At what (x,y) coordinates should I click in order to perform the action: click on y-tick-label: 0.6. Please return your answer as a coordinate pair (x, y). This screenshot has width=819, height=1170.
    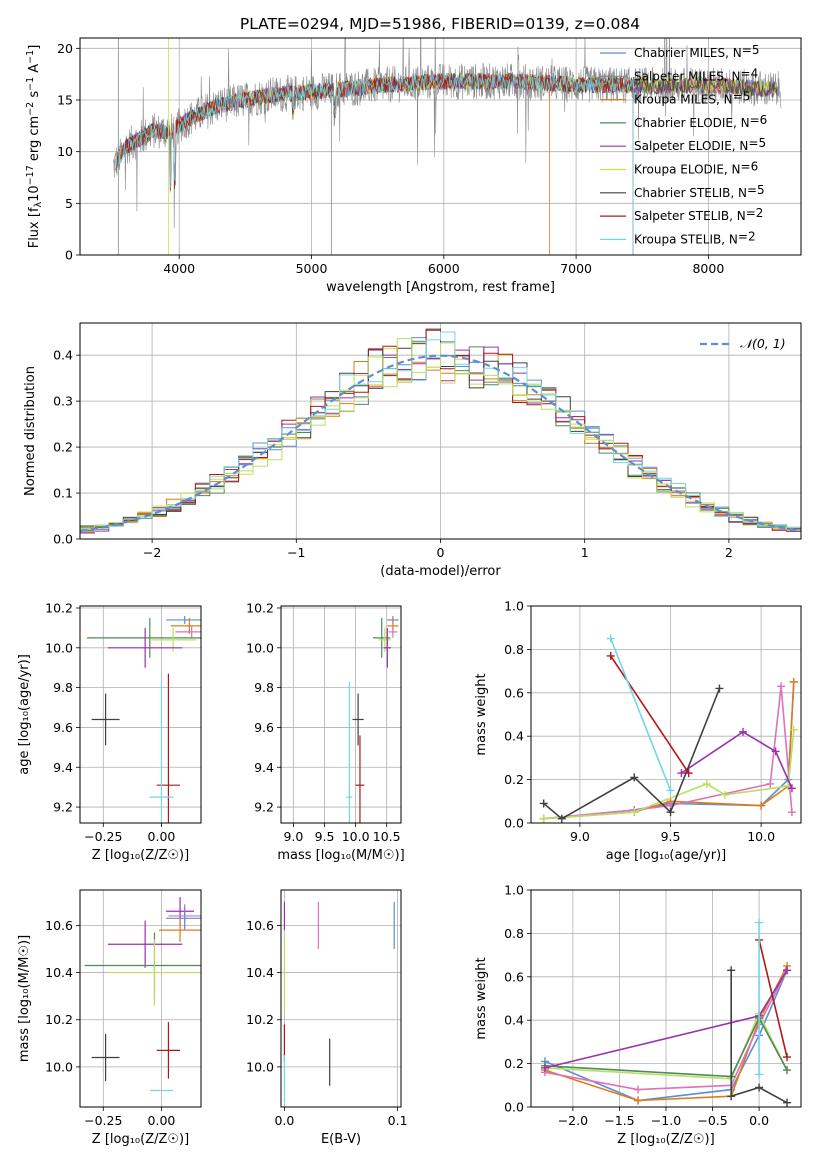
    Looking at the image, I should click on (514, 976).